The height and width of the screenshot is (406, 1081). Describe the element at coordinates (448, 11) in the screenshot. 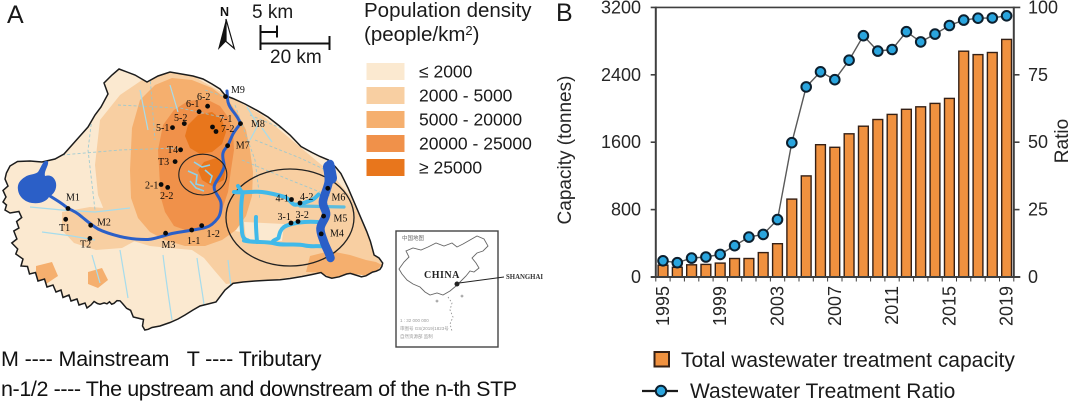

I see `svg-text: Population density` at that location.